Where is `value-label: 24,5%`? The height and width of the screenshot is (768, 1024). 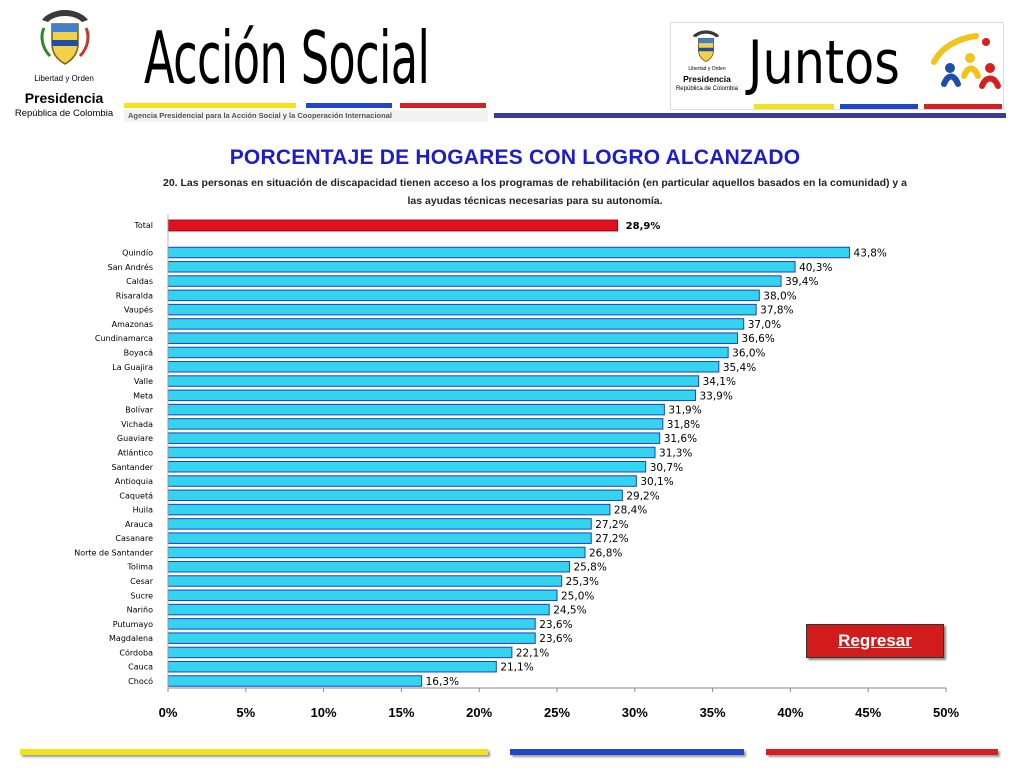 value-label: 24,5% is located at coordinates (569, 611).